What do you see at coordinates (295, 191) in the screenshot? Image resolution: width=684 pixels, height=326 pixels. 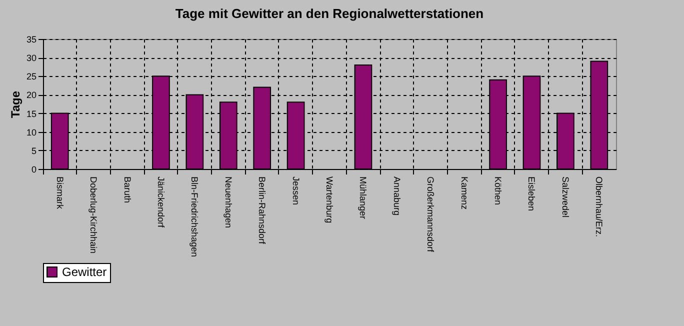 I see `x-tick-label: Jessen` at bounding box center [295, 191].